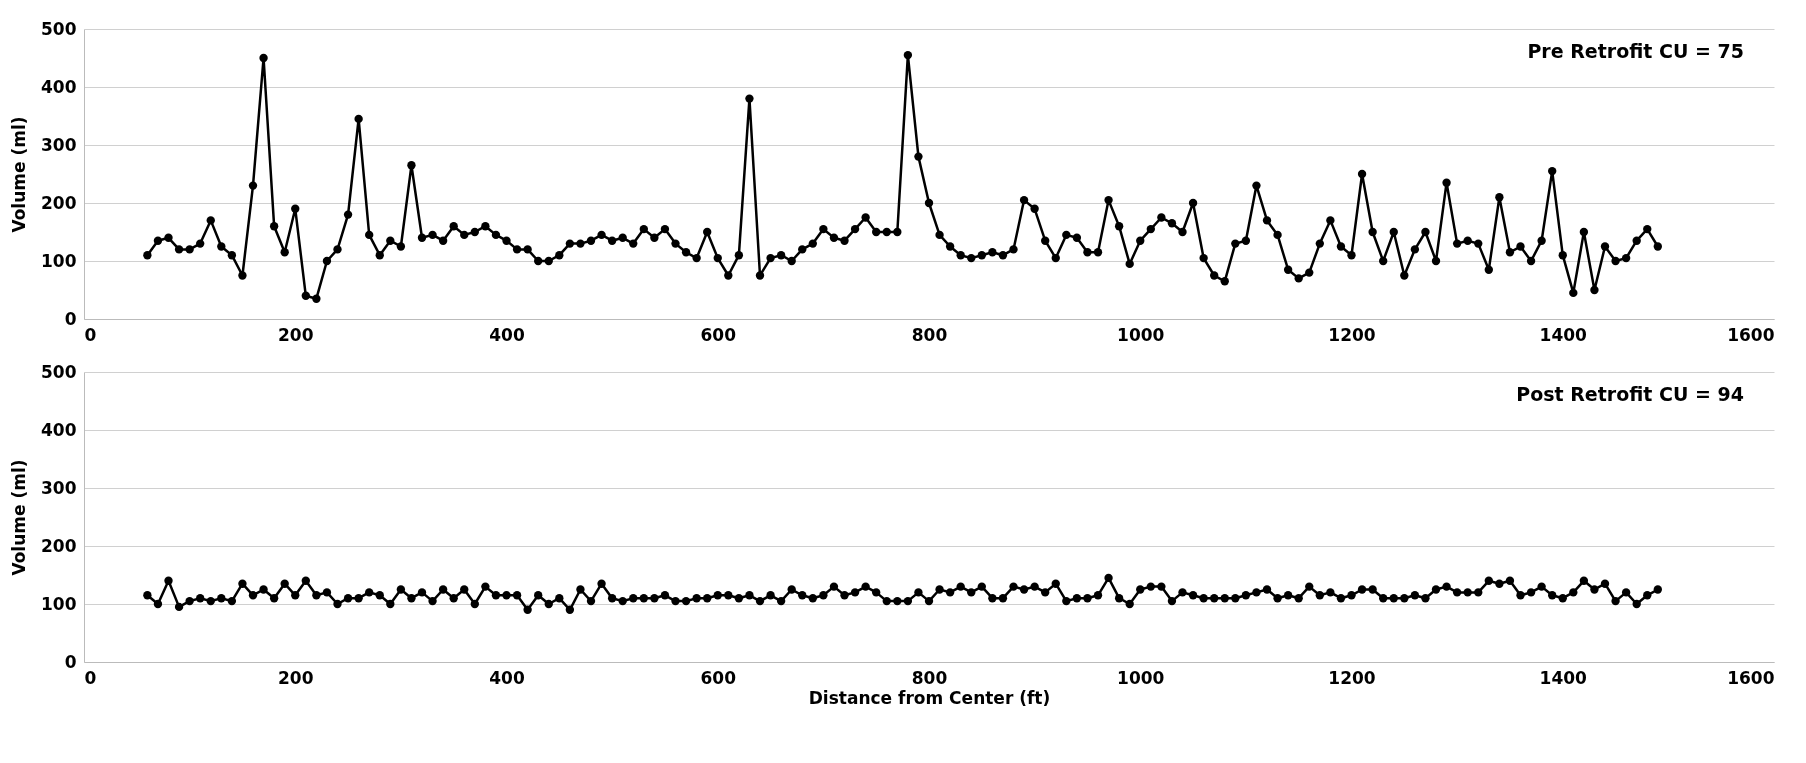 Image resolution: width=1806 pixels, height=763 pixels. I want to click on x-axis-title: Distance from Center (ft), so click(929, 697).